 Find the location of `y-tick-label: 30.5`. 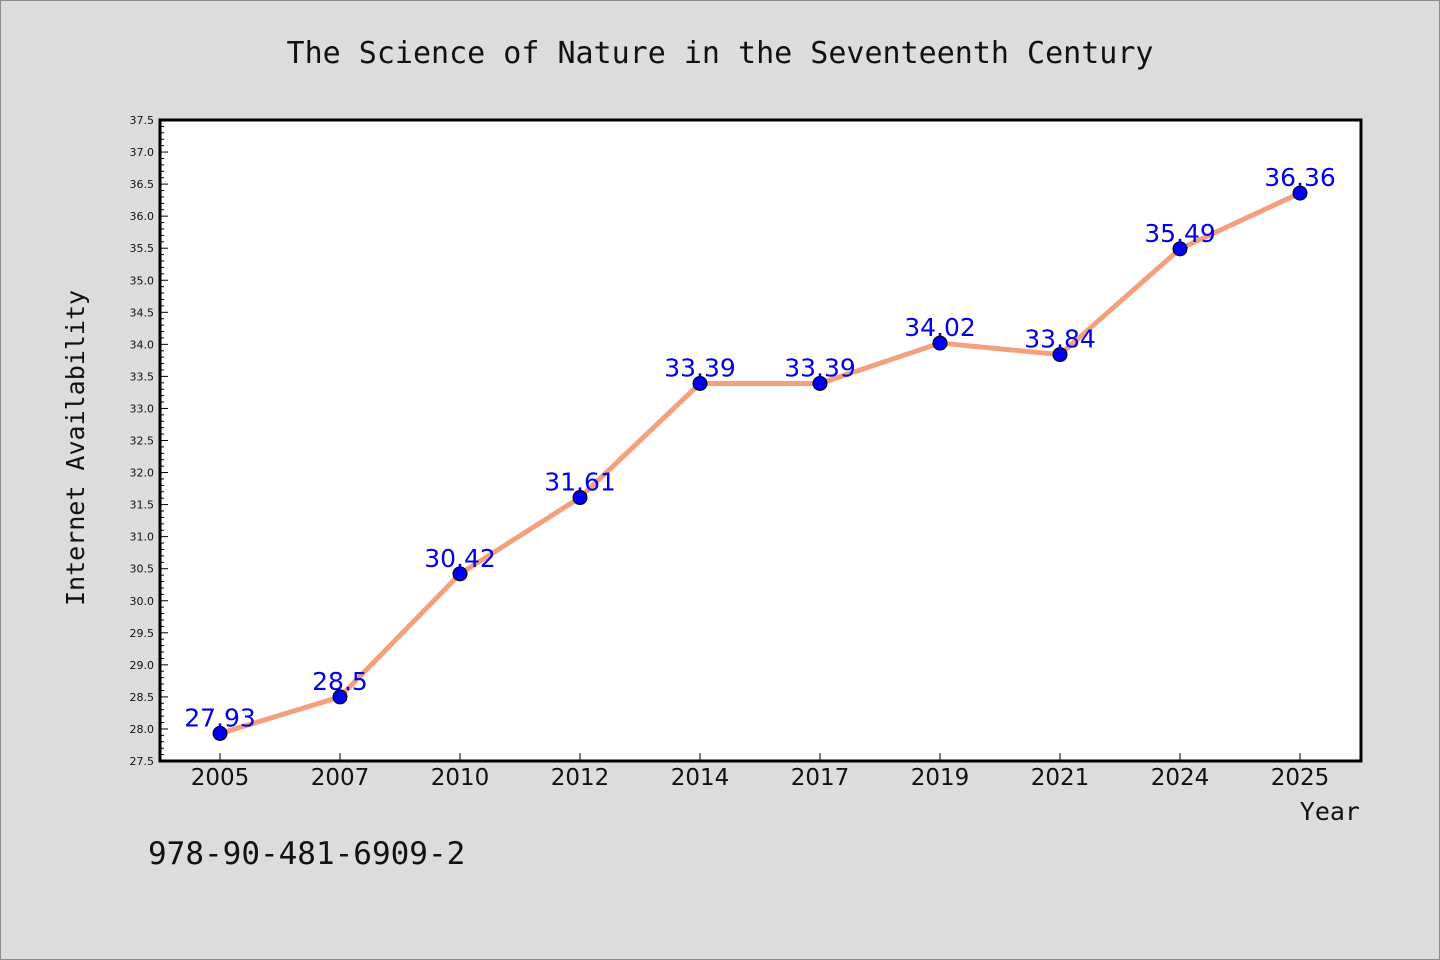

y-tick-label: 30.5 is located at coordinates (142, 569).